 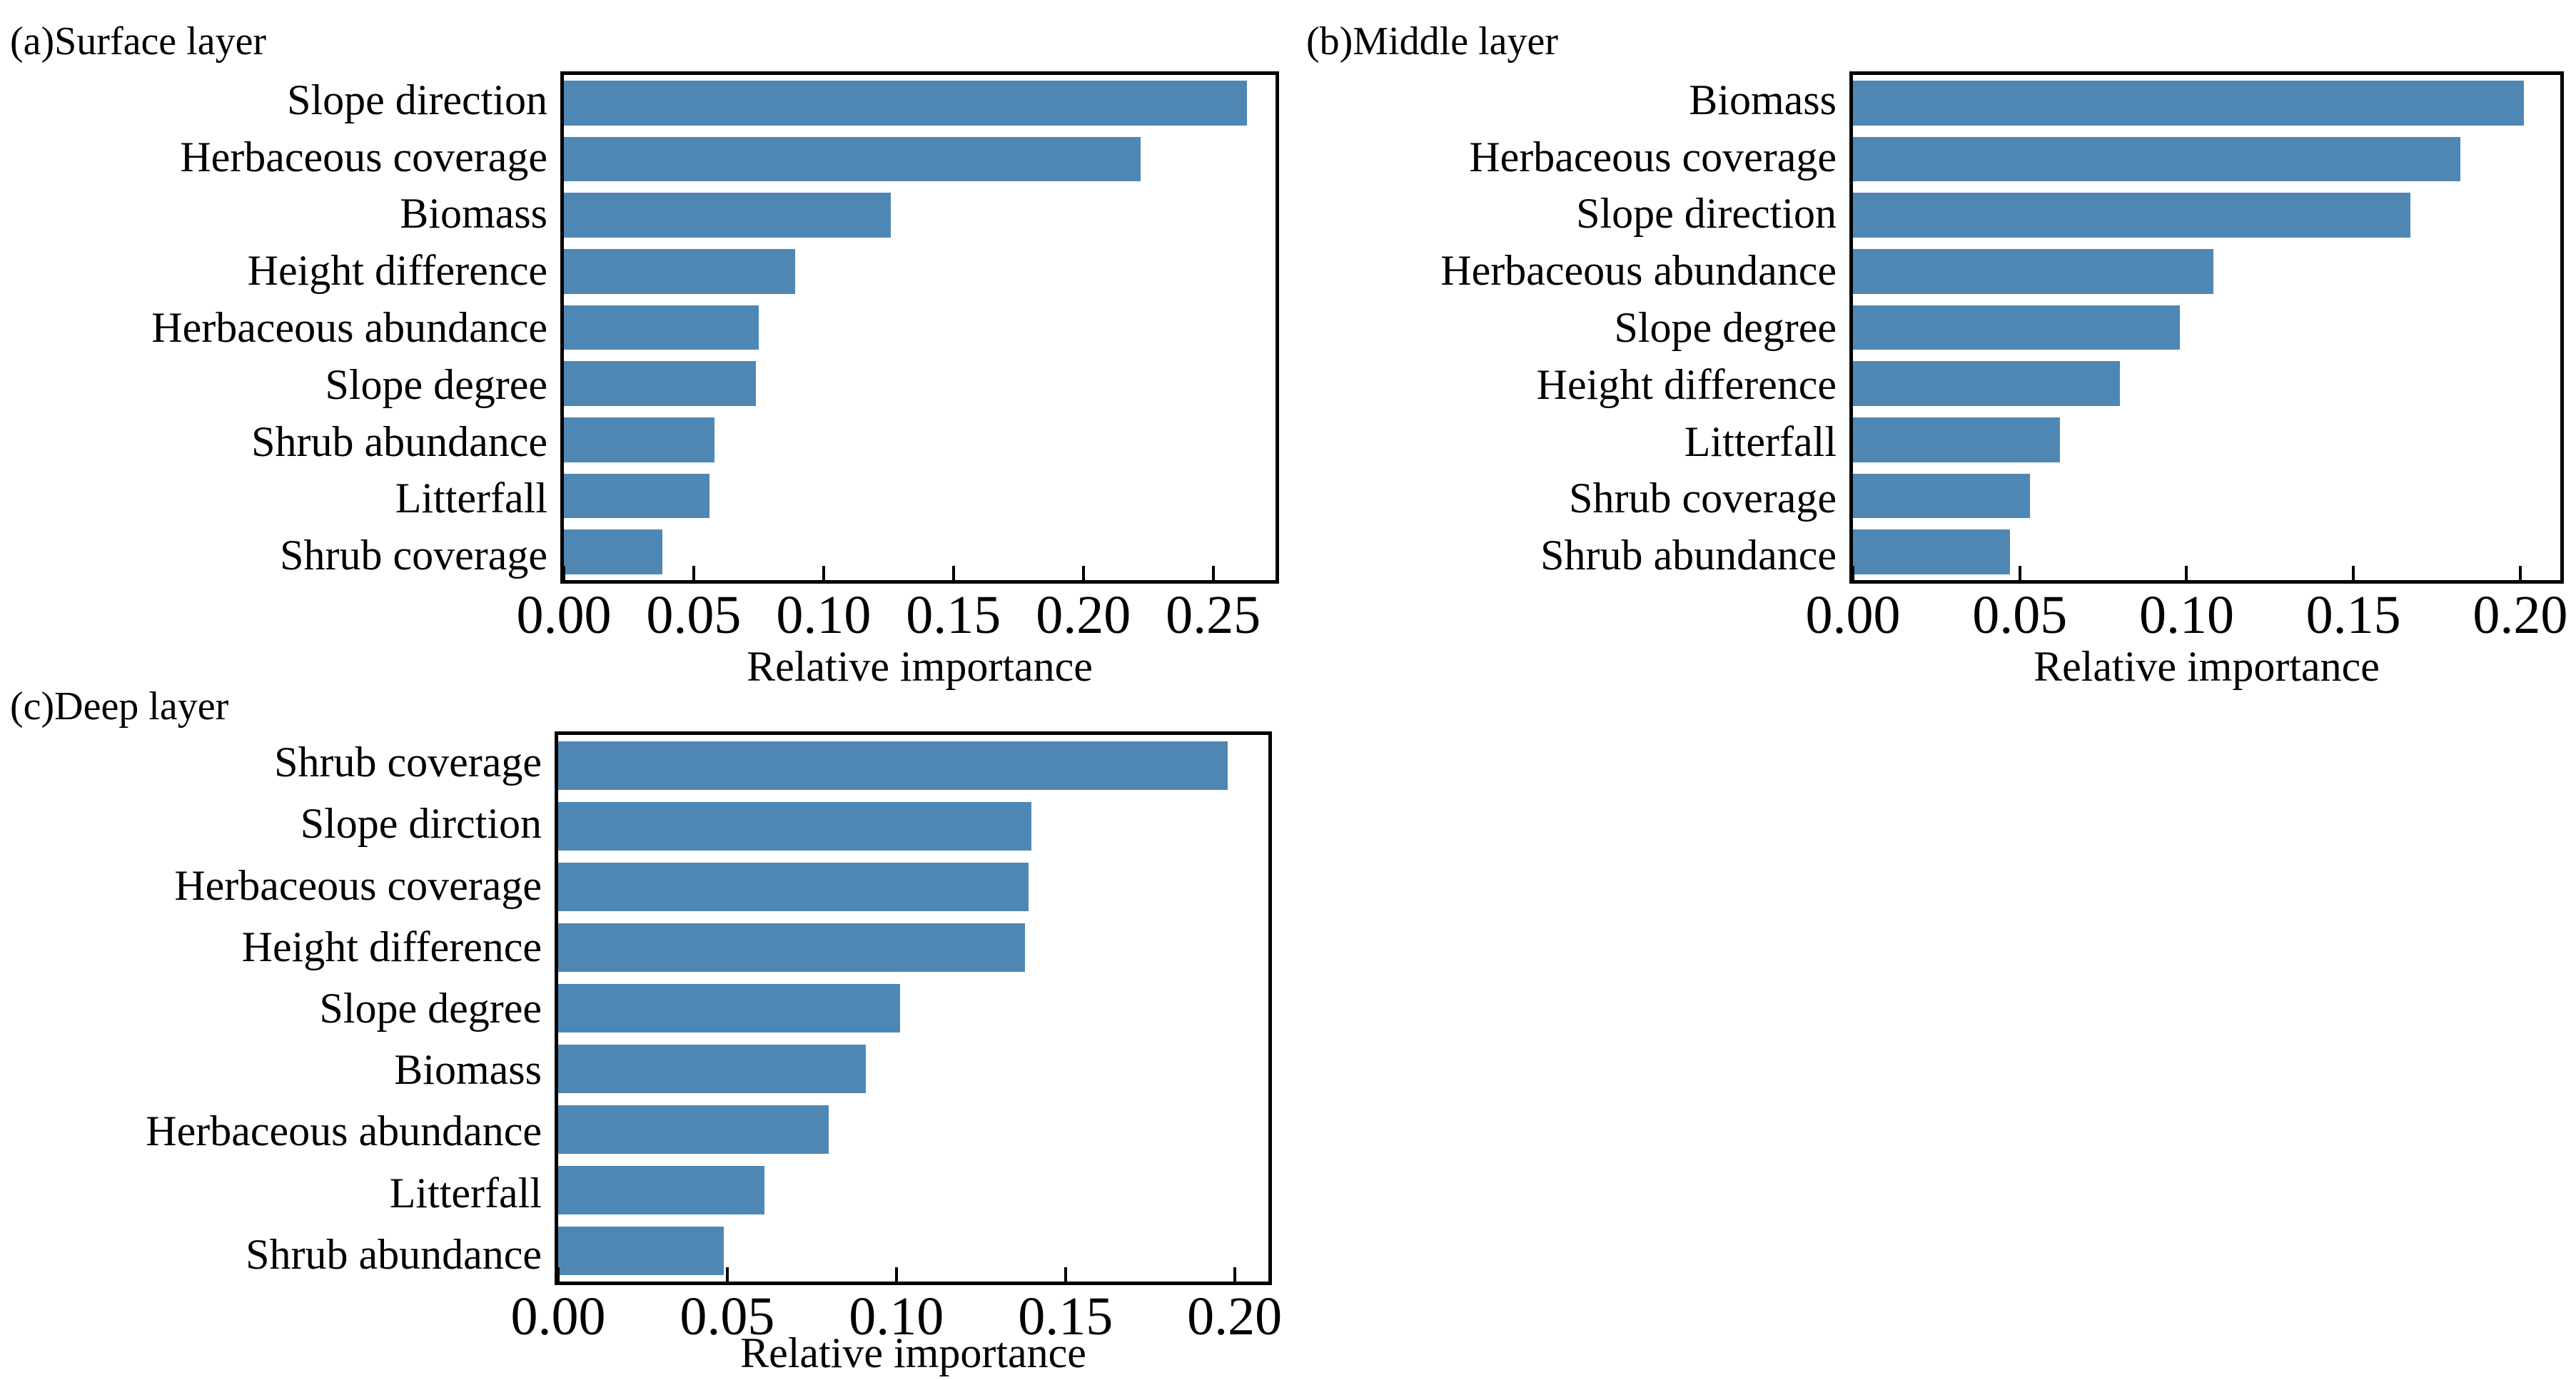 What do you see at coordinates (1213, 615) in the screenshot?
I see `x-tick-label: 0.25` at bounding box center [1213, 615].